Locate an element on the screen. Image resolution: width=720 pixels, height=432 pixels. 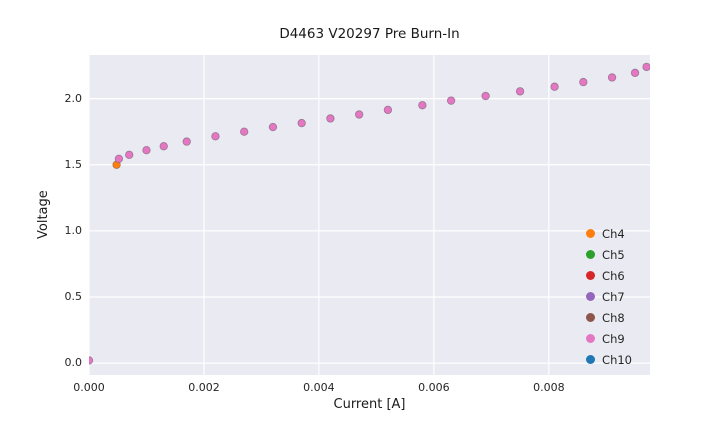
legend-item-ch5: Ch5 is located at coordinates (609, 254).